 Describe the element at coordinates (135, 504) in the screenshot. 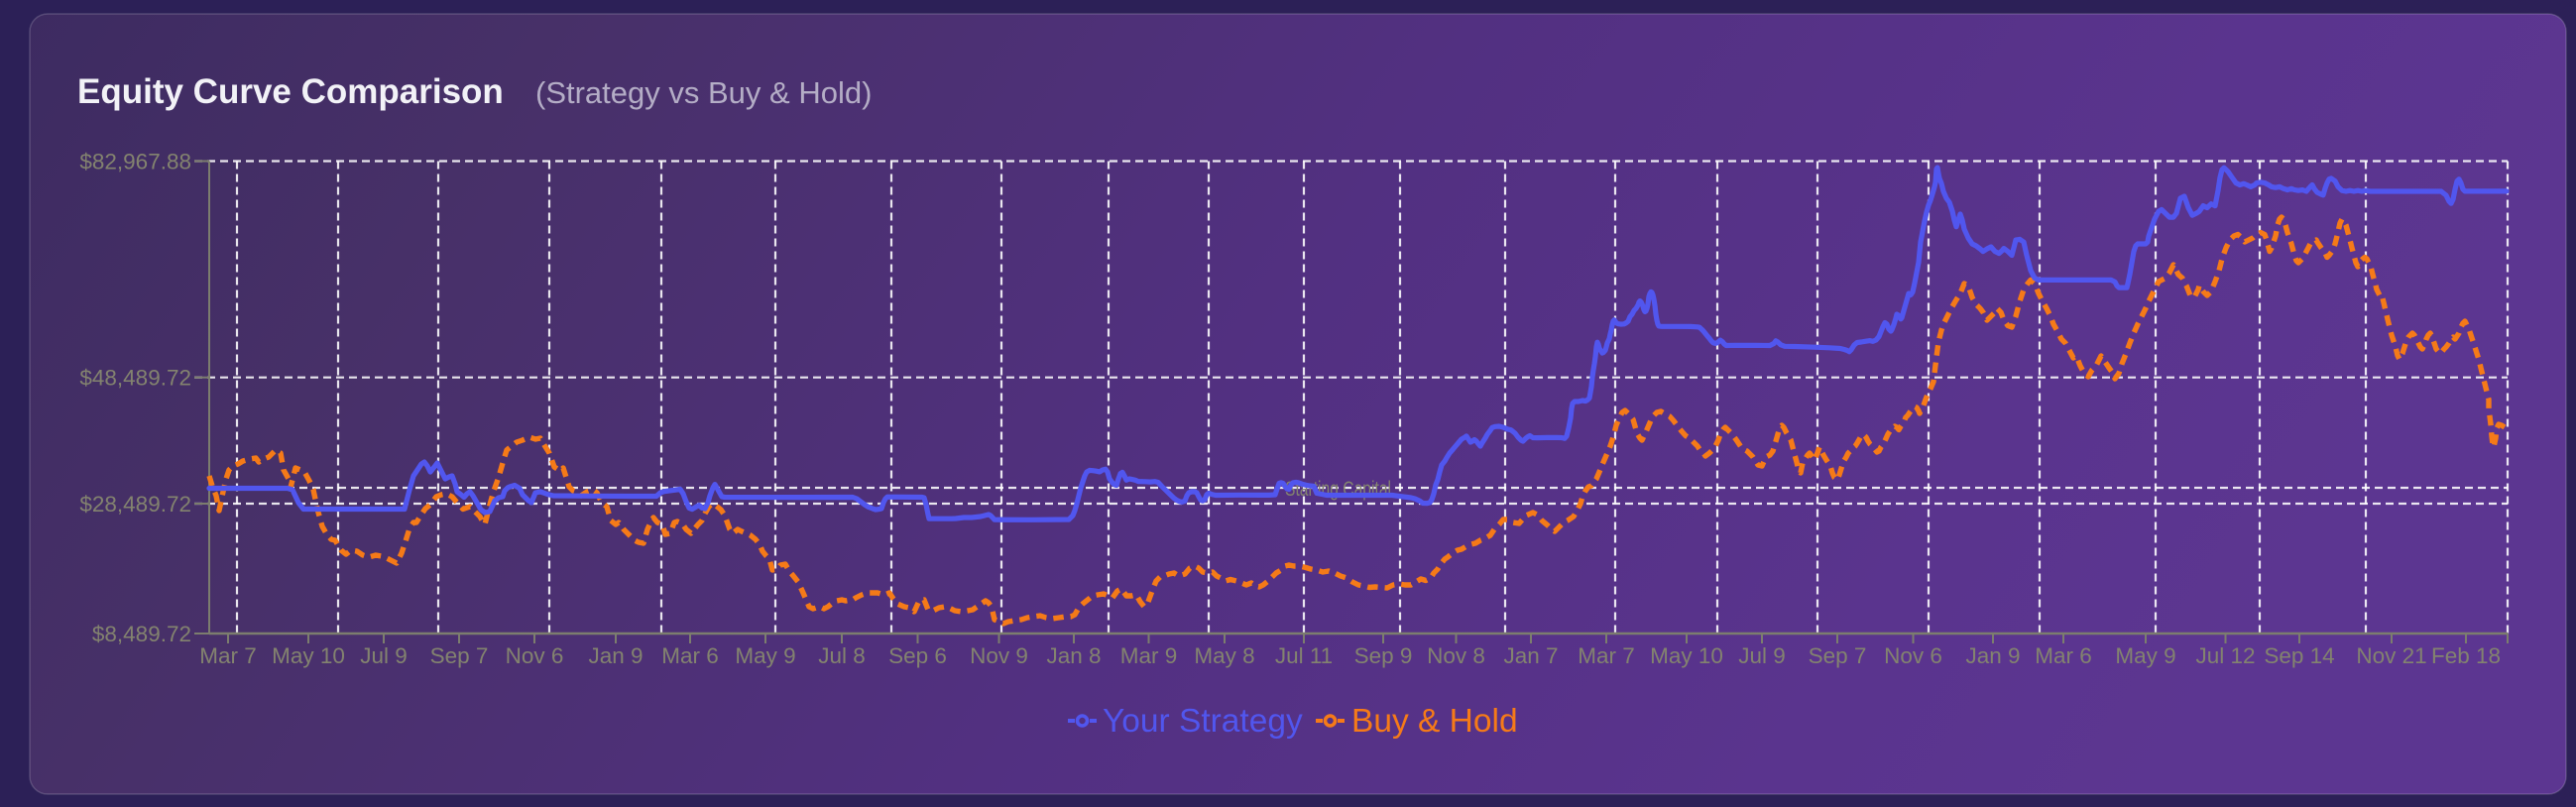

I see `svg-text: $28,489.72` at that location.